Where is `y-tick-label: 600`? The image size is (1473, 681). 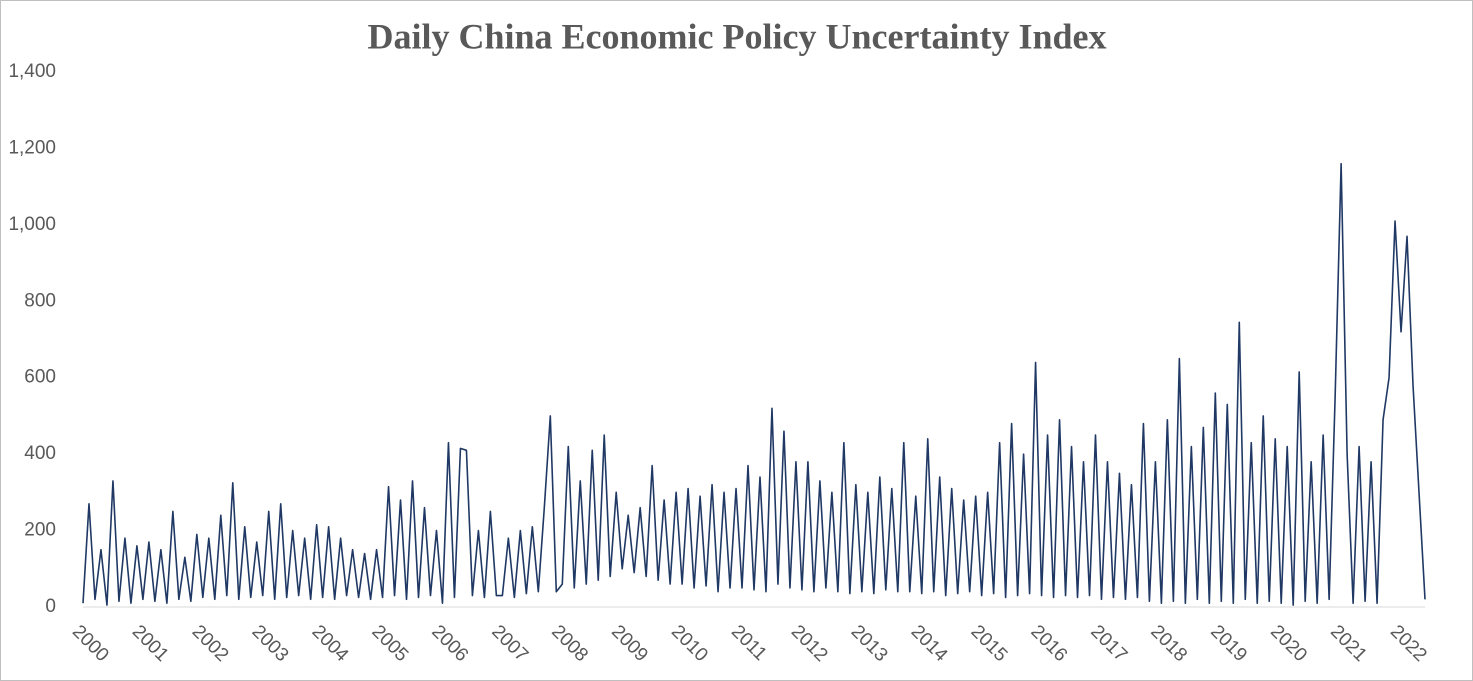 y-tick-label: 600 is located at coordinates (40, 377).